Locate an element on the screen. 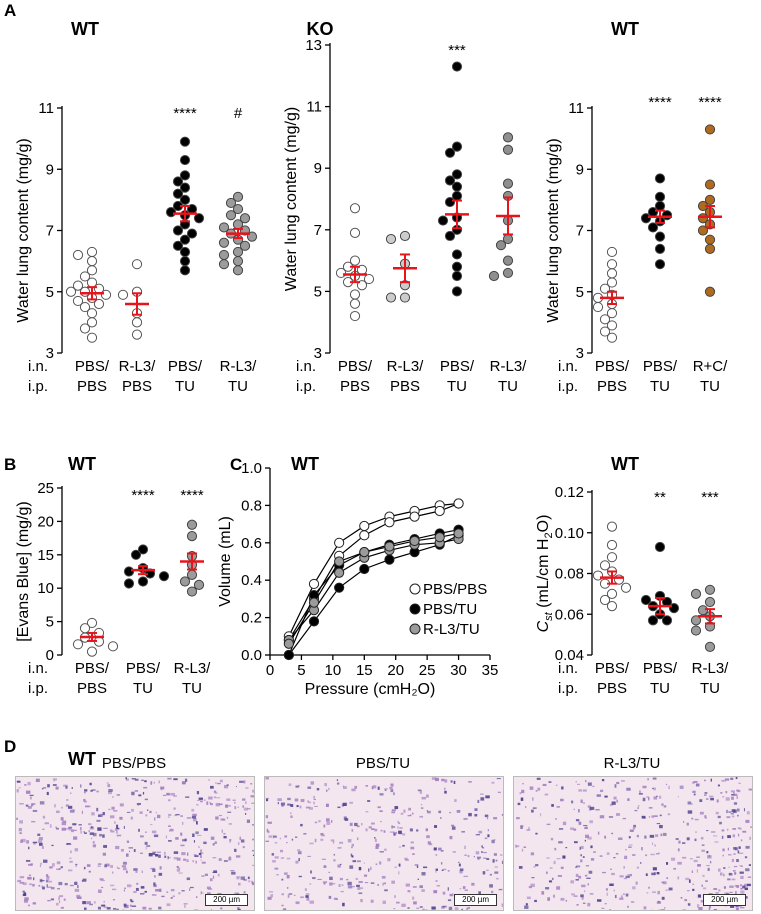 Image resolution: width=761 pixels, height=914 pixels. y-axis-label: Water lung content (mg/g) is located at coordinates (553, 230).